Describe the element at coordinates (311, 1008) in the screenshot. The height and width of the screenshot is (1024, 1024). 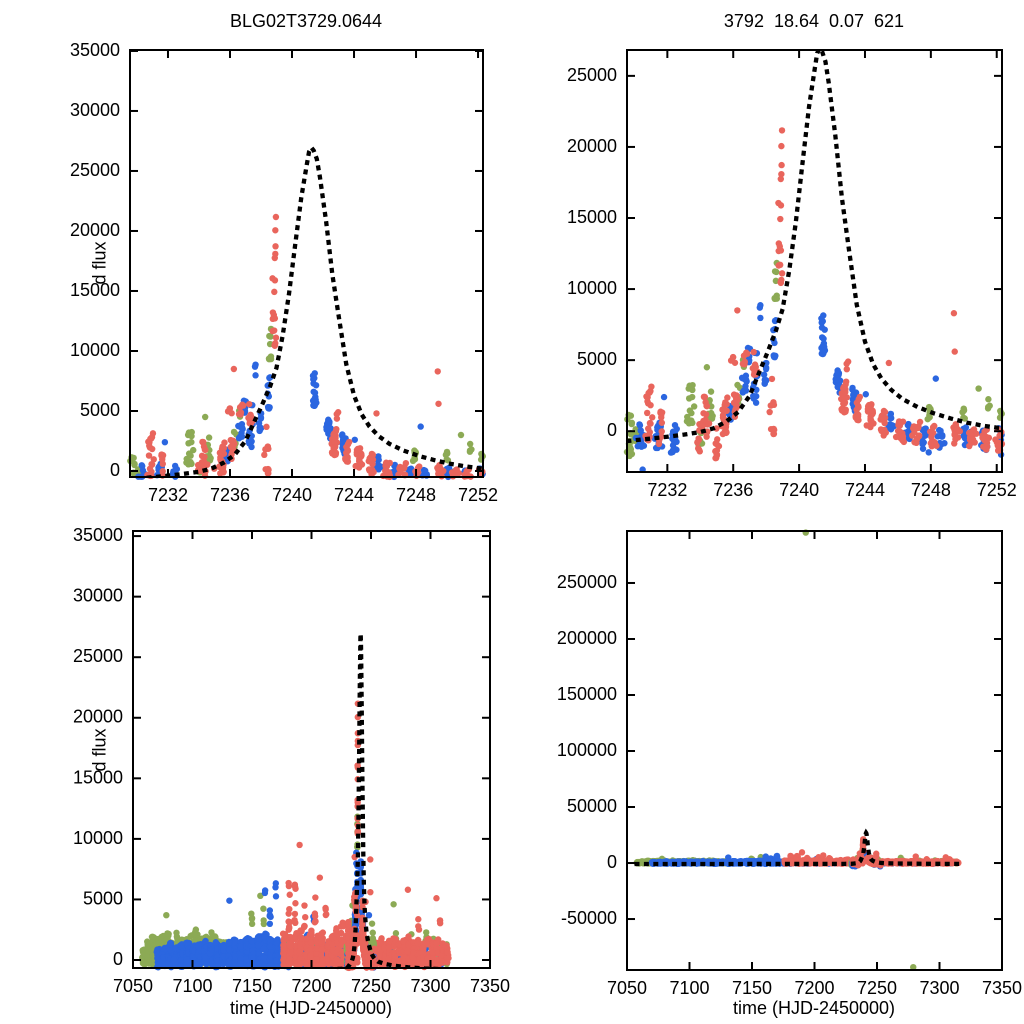
I see `x-axis-label-bottom-left: time (HJD-2450000)` at that location.